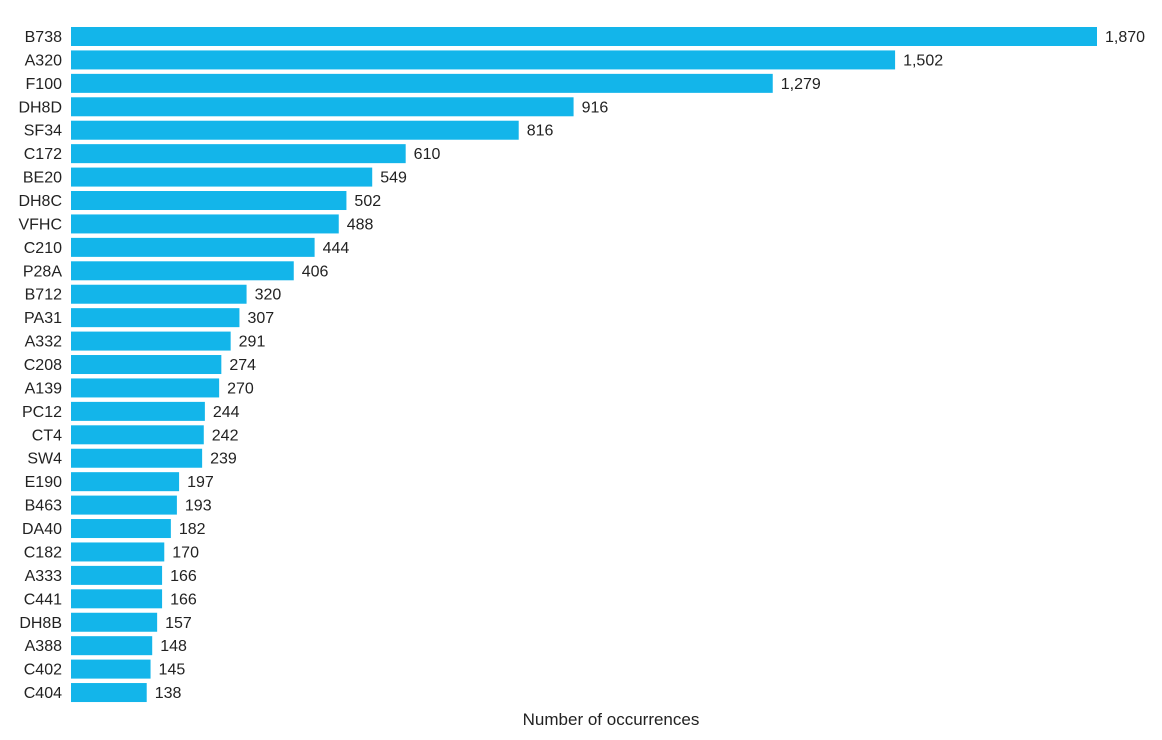 The image size is (1162, 740). Describe the element at coordinates (43, 295) in the screenshot. I see `category-label: B712` at that location.